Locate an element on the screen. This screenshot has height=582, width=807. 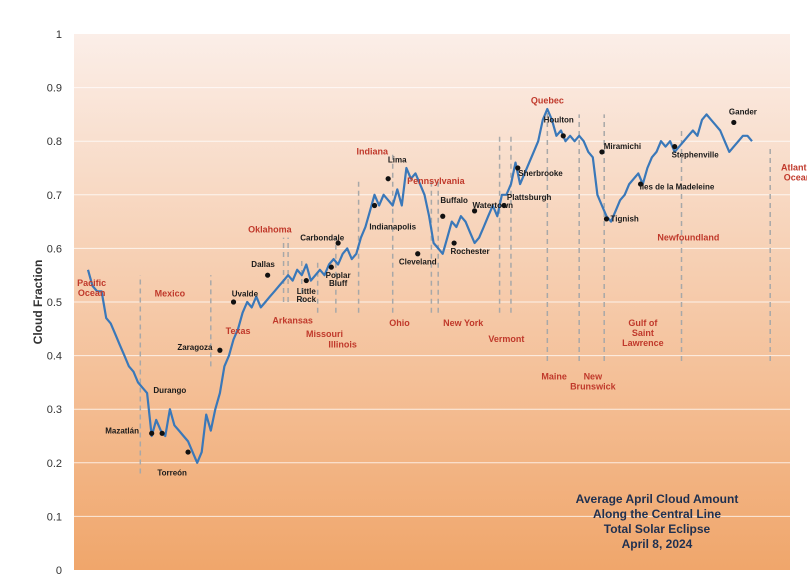
region-label: New York is located at coordinates (463, 323).